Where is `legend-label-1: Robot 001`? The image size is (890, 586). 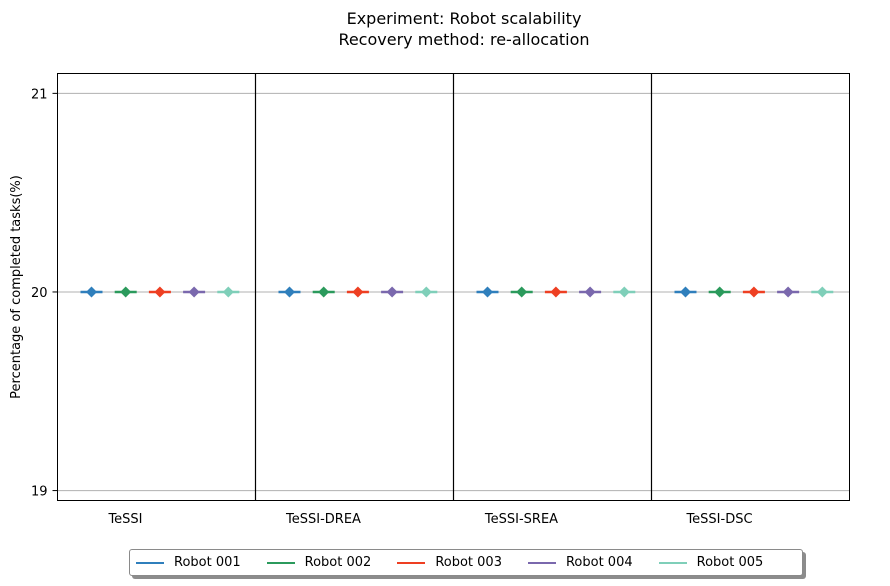
legend-label-1: Robot 001 is located at coordinates (207, 562).